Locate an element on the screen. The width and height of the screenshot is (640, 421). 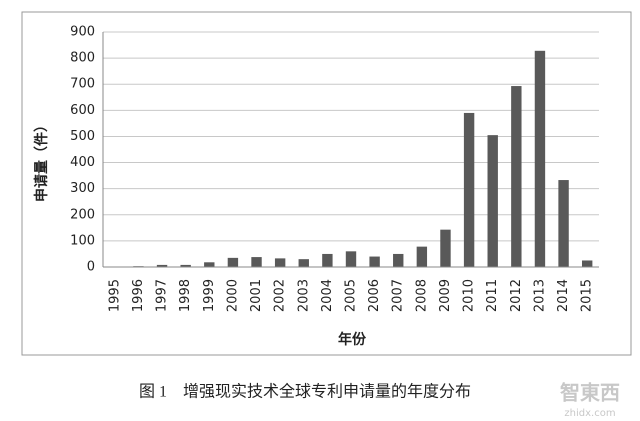
x-axis-label: 年份 is located at coordinates (352, 339).